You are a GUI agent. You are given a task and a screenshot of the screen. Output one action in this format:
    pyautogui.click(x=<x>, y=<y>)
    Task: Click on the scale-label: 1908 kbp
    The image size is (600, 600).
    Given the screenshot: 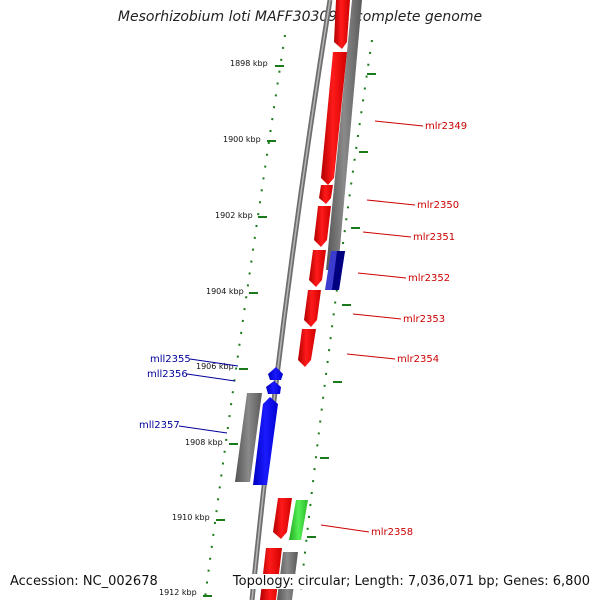 What is the action you would take?
    pyautogui.click(x=204, y=442)
    